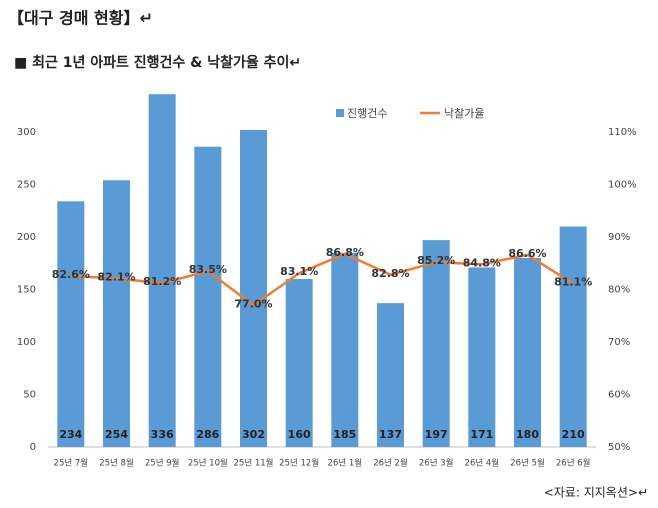  What do you see at coordinates (208, 269) in the screenshot?
I see `line-label: 83.5%` at bounding box center [208, 269].